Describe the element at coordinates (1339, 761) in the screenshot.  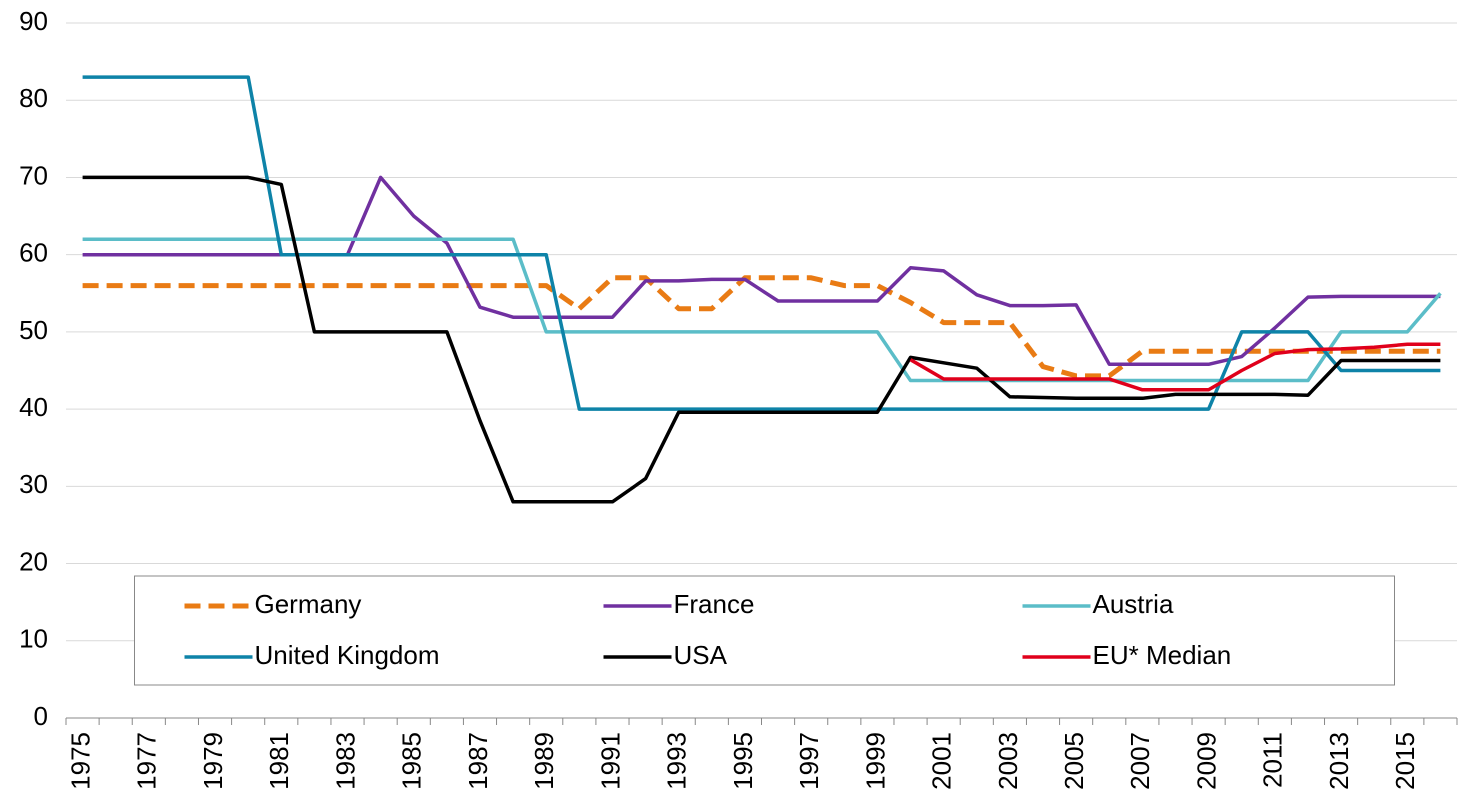
I see `x-tick-label: 2013` at that location.